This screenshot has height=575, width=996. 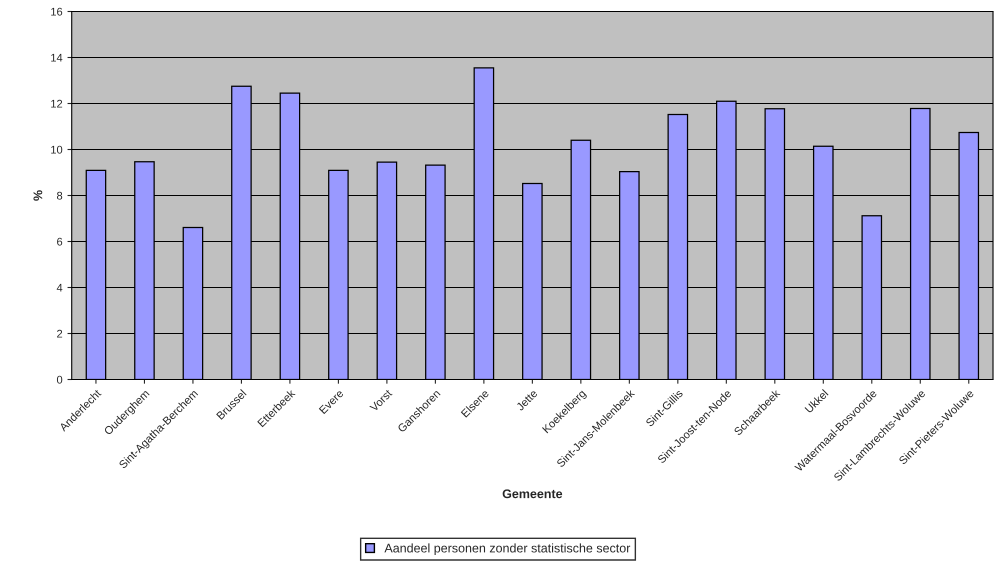 What do you see at coordinates (56, 58) in the screenshot?
I see `y-tick-label: 14` at bounding box center [56, 58].